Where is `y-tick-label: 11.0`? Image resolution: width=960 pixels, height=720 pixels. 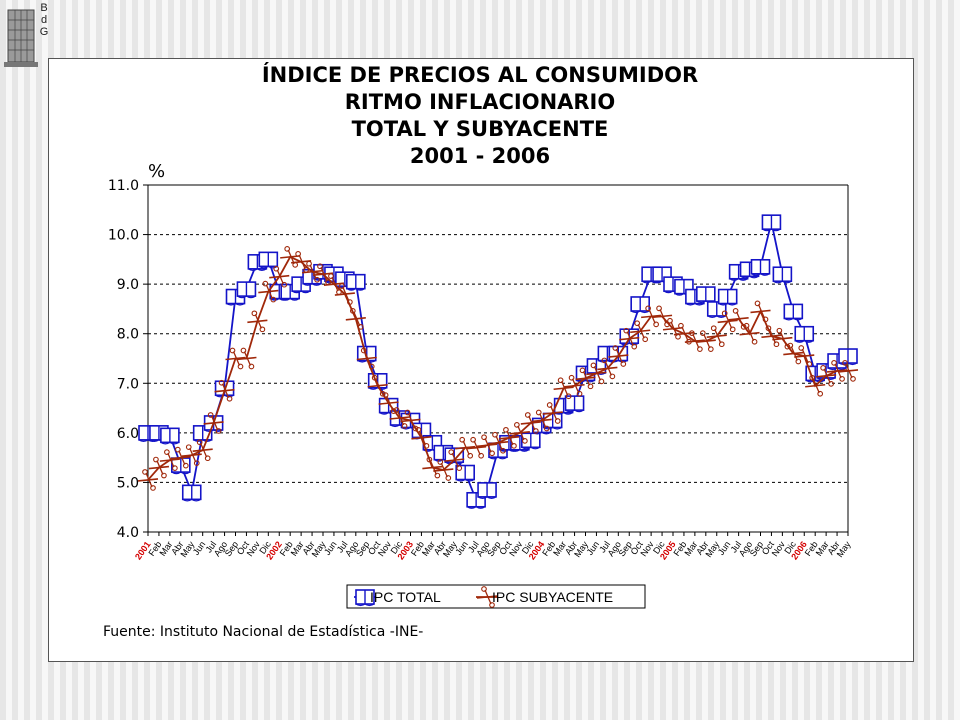 y-tick-label: 11.0 is located at coordinates (123, 186).